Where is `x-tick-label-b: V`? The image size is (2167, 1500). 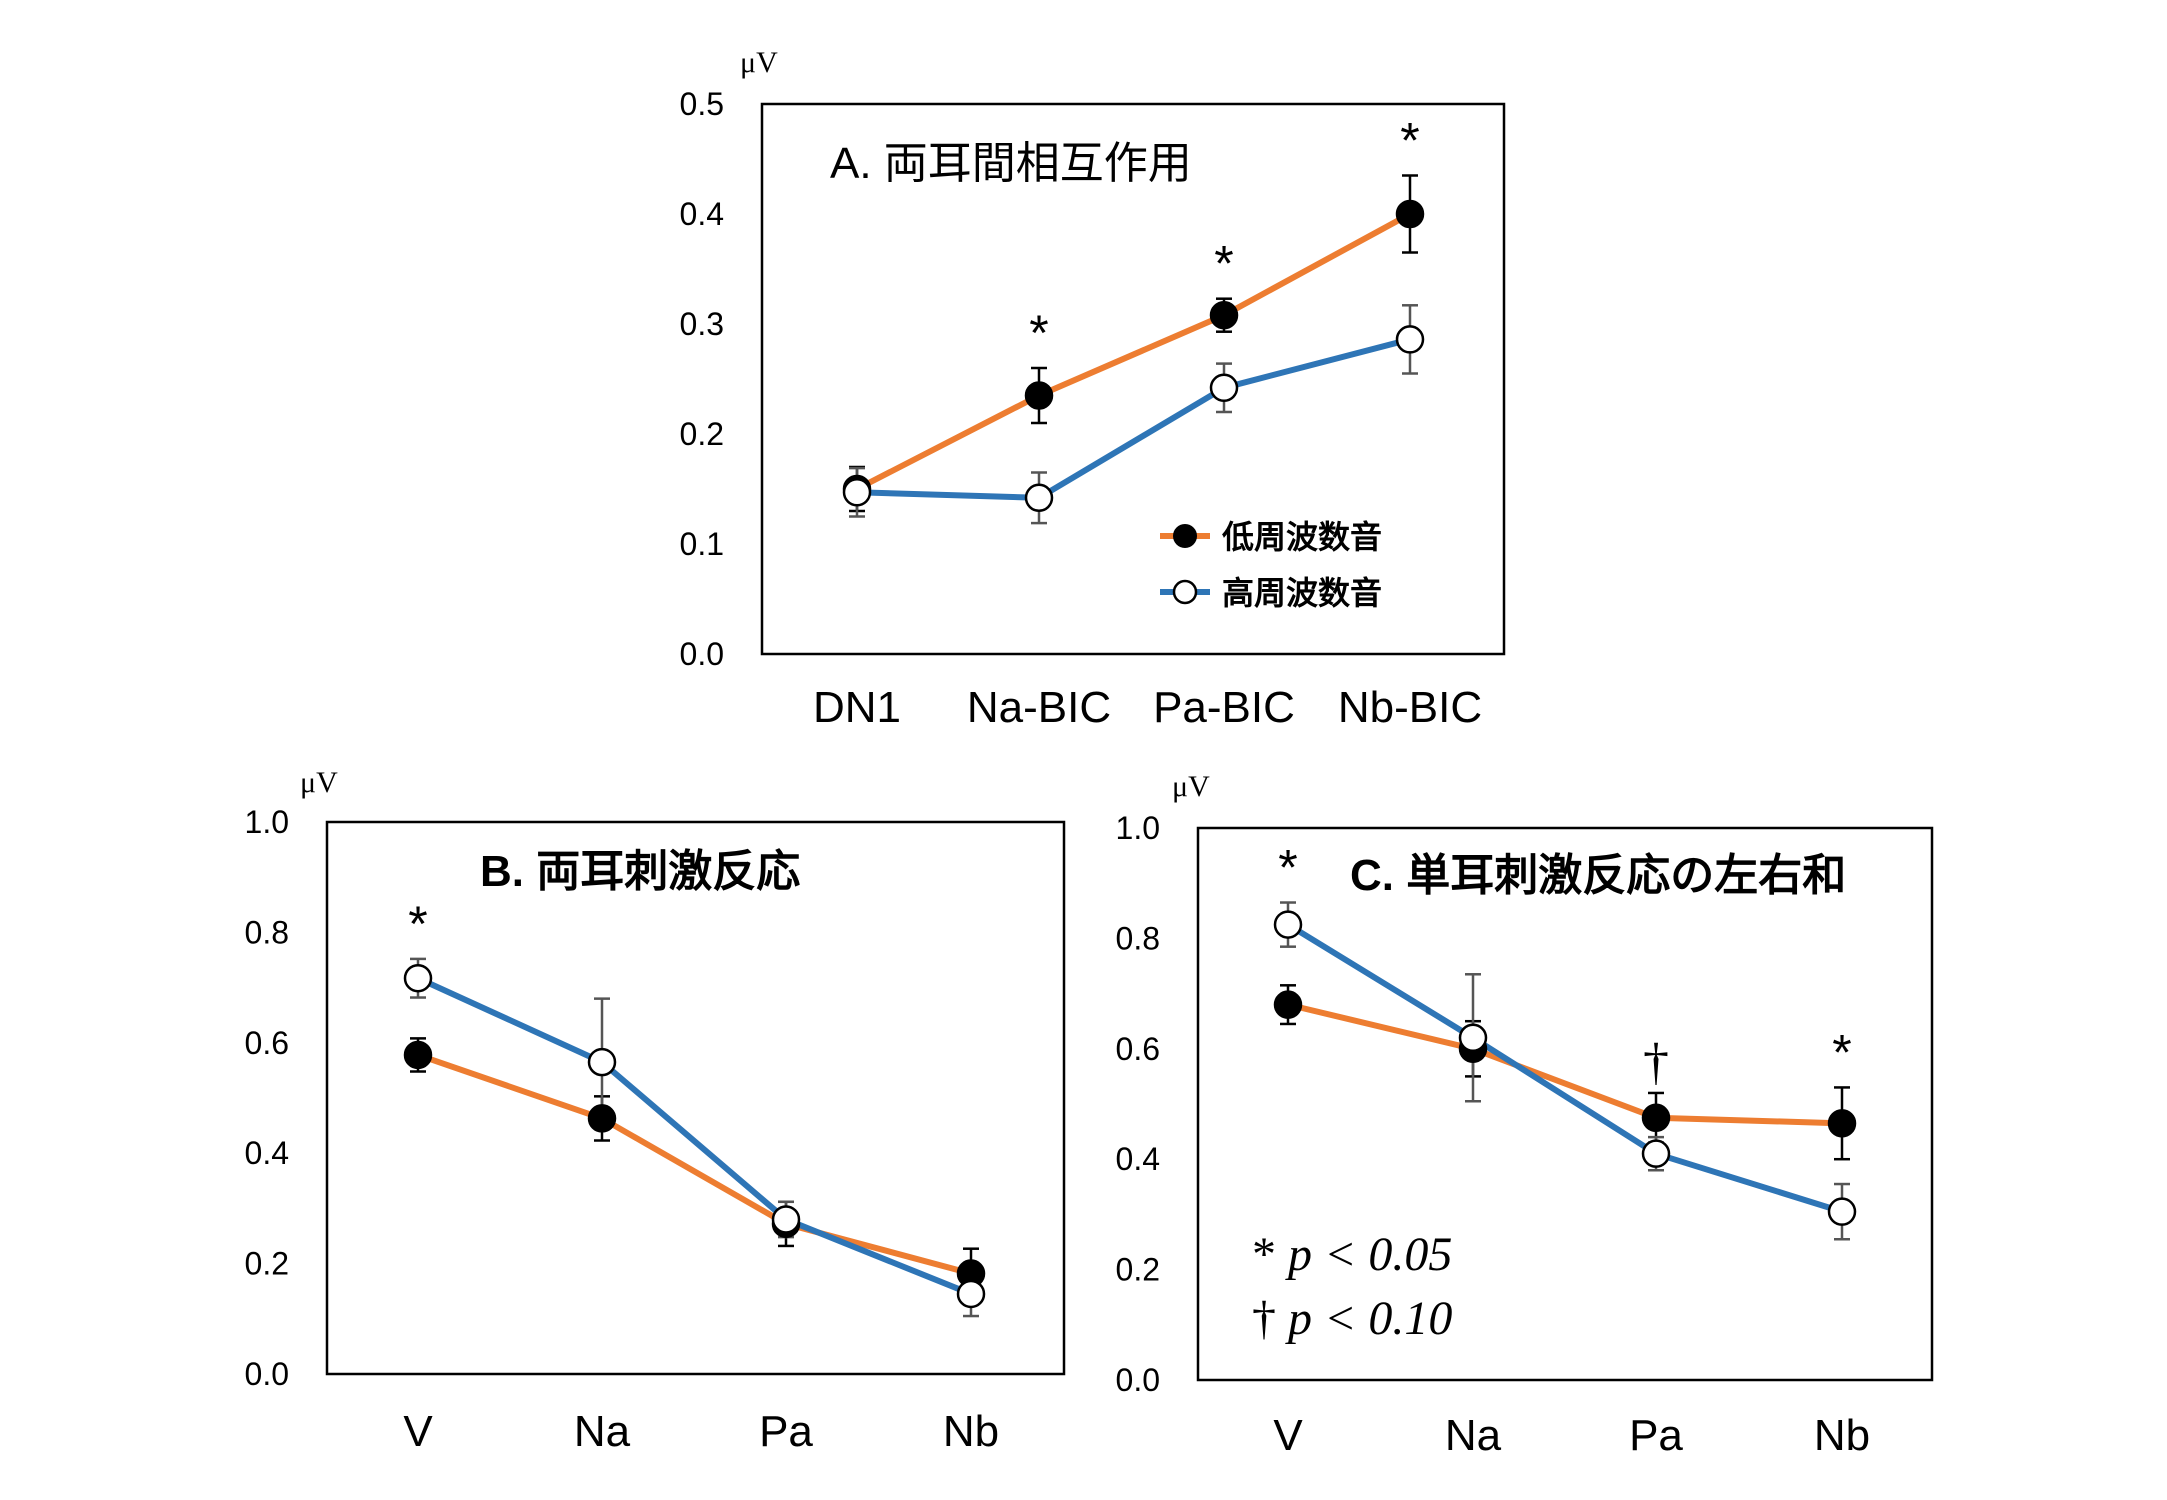 x-tick-label-b: V is located at coordinates (418, 1431).